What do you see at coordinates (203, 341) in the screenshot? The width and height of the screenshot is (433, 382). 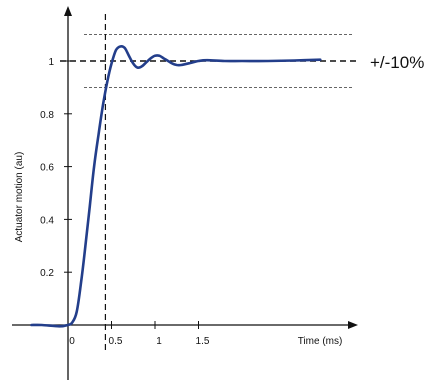 I see `x-tick-label: 1.5` at bounding box center [203, 341].